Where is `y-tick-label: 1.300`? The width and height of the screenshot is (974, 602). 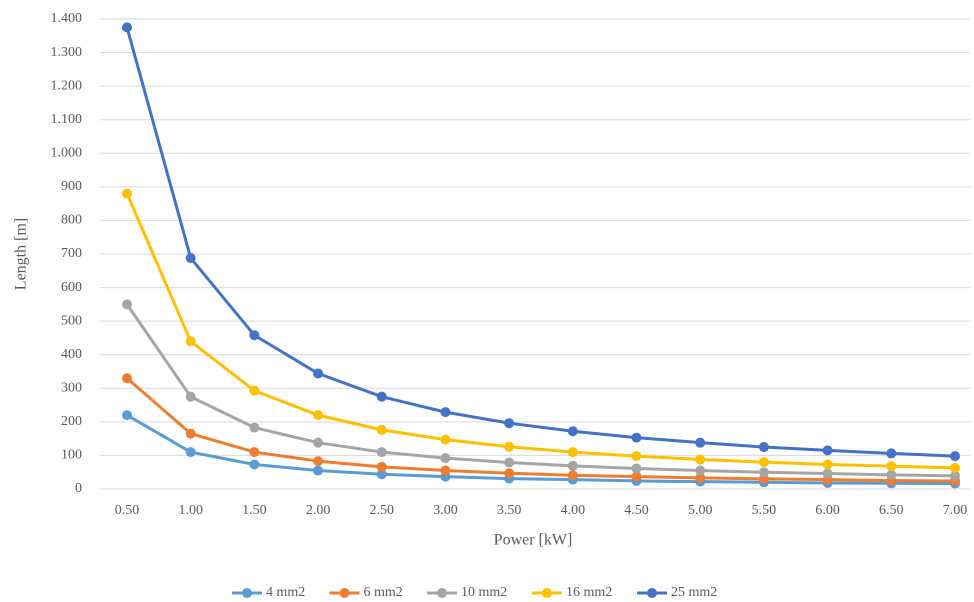 y-tick-label: 1.300 is located at coordinates (67, 52).